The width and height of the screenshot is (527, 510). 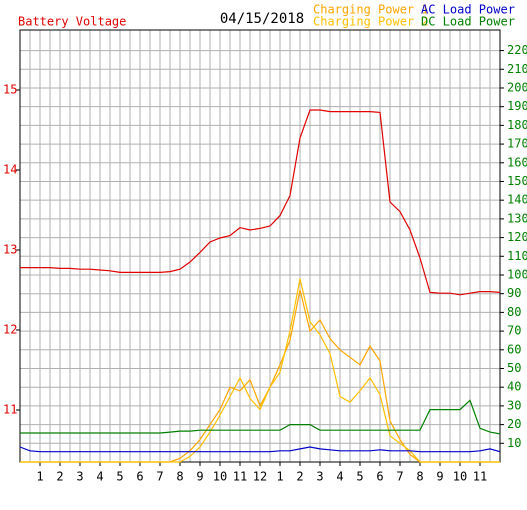 I want to click on x-tick-label: 12, so click(x=260, y=477).